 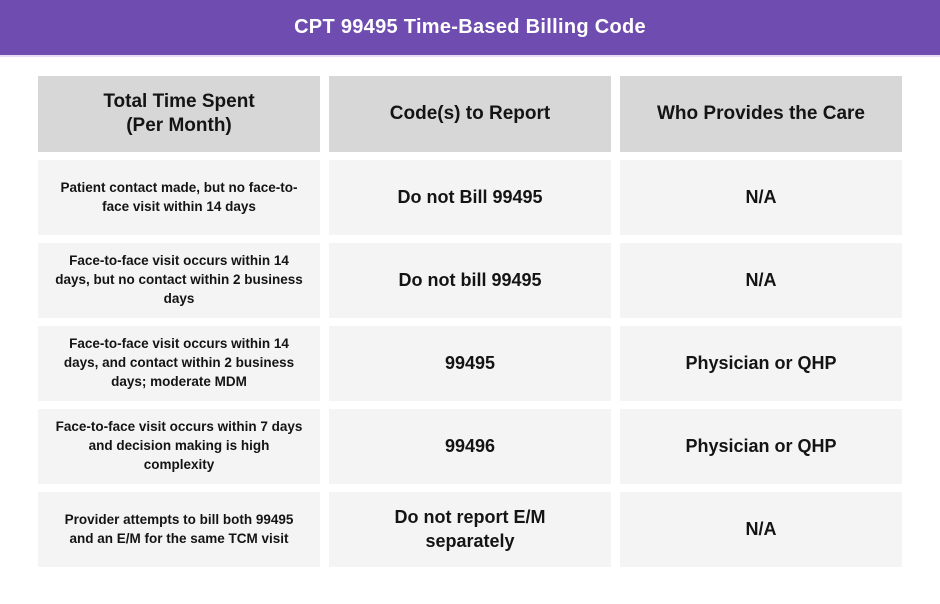 I want to click on column-header-who-provides-care: Who Provides the Care, so click(x=761, y=114).